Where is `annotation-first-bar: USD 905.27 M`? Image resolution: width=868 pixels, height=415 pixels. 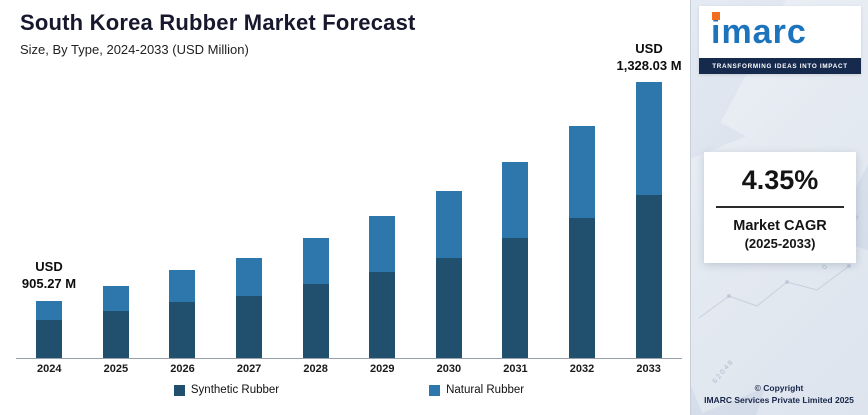 annotation-first-bar: USD 905.27 M is located at coordinates (49, 276).